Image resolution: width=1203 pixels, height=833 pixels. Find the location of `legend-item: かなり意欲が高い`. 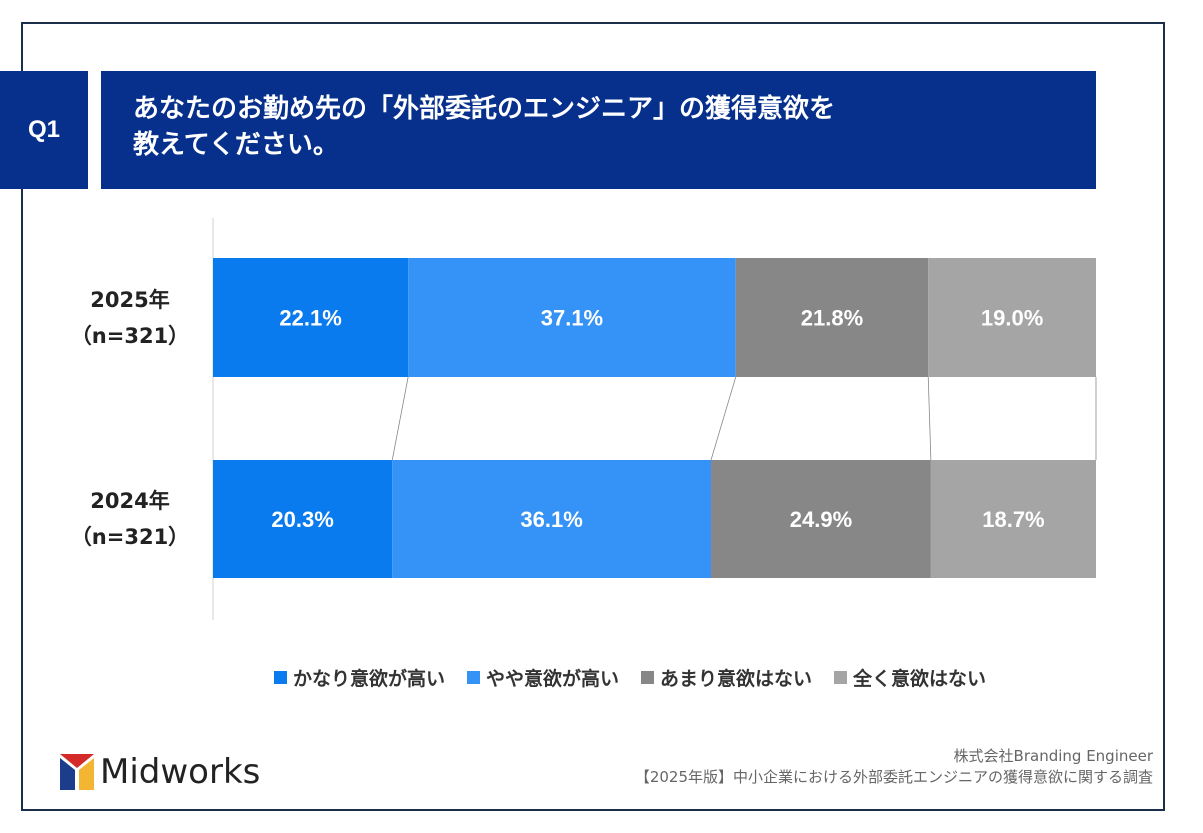

legend-item: かなり意欲が高い is located at coordinates (359, 677).